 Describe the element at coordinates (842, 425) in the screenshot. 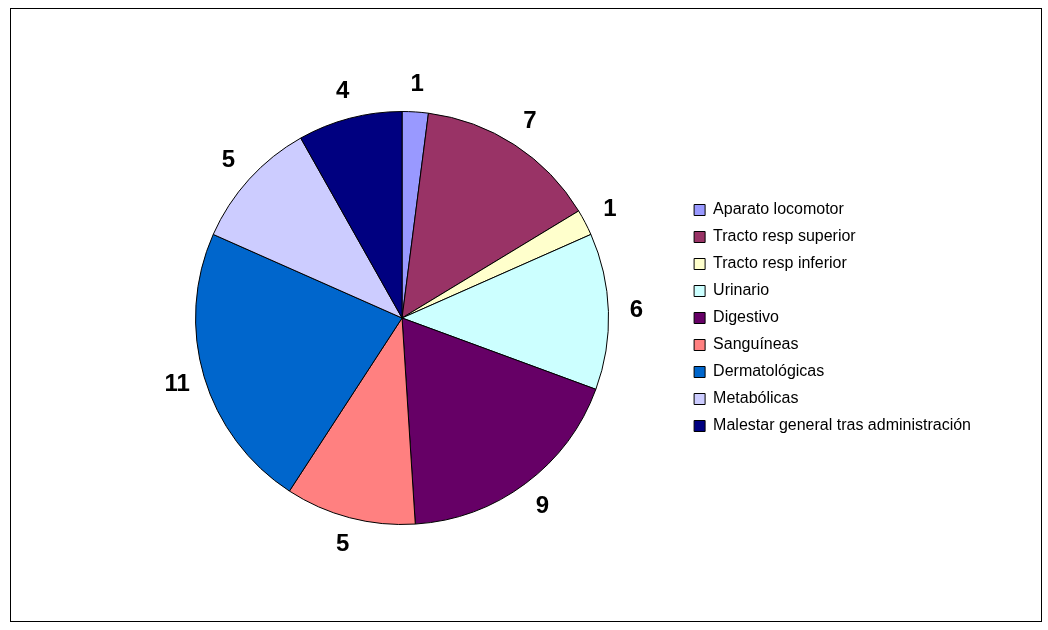

I see `legend-label: Malestar general tras administración` at that location.